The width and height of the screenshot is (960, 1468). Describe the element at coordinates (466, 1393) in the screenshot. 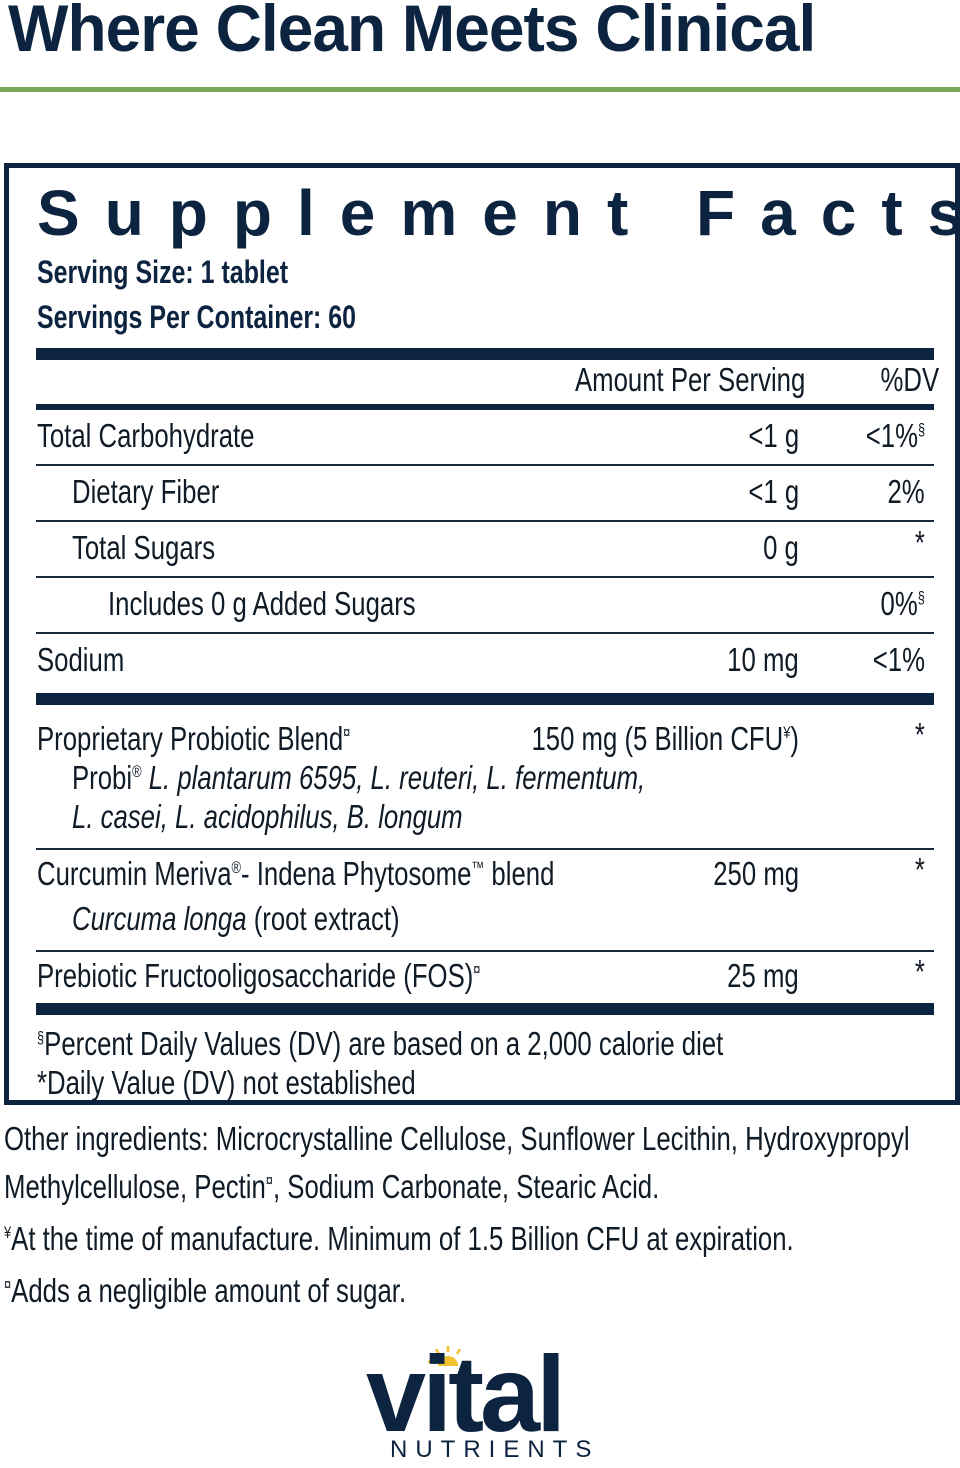

I see `logo-wordmark: vital` at that location.